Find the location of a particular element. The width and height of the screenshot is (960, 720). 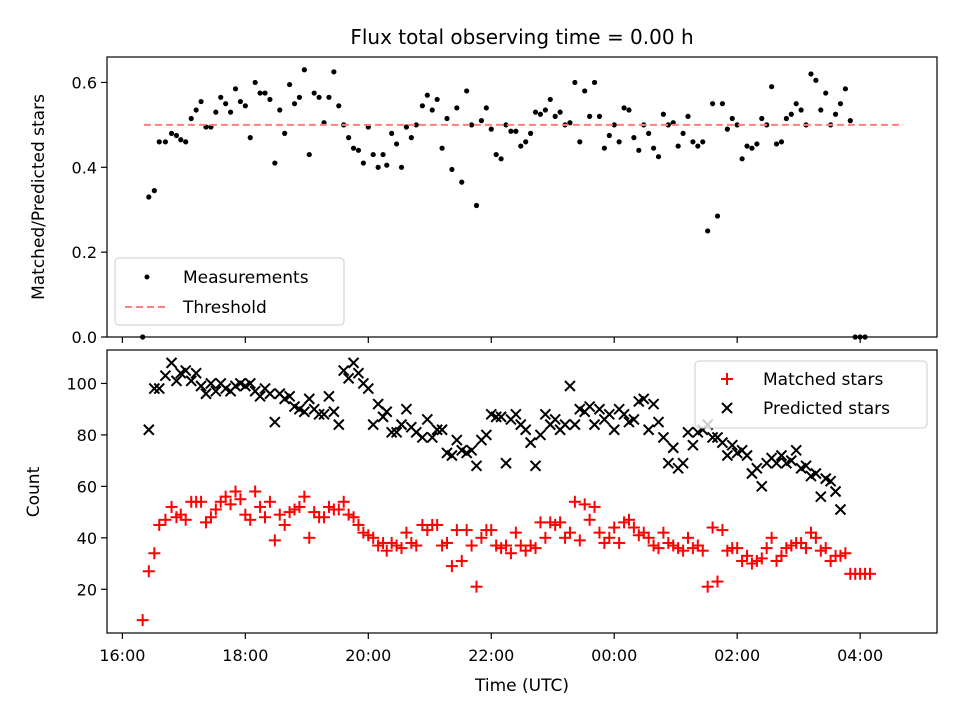

legend-predicted-marker is located at coordinates (727, 408).